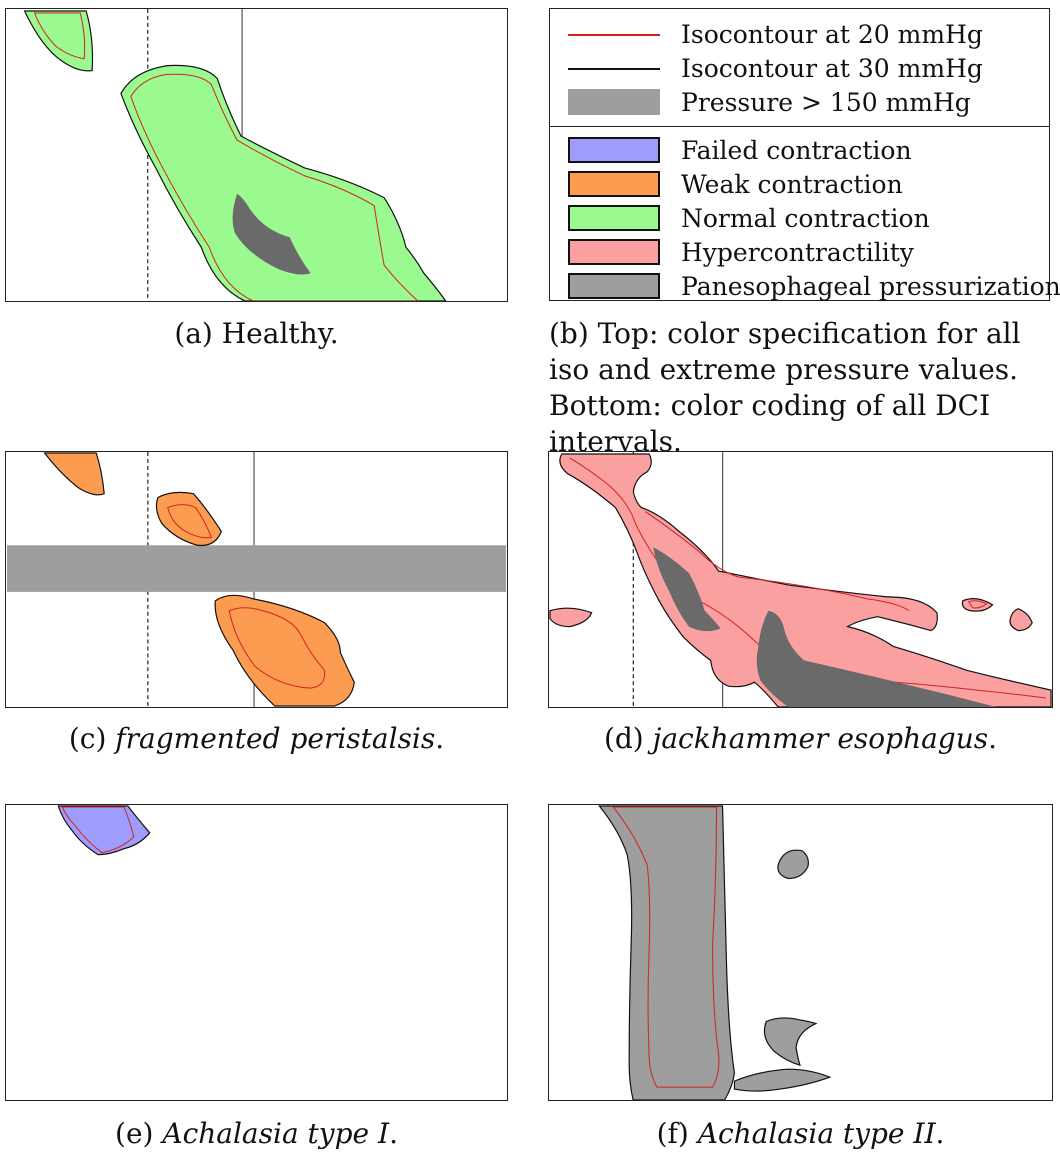  Describe the element at coordinates (614, 102) in the screenshot. I see `swatch-gray-box` at that location.